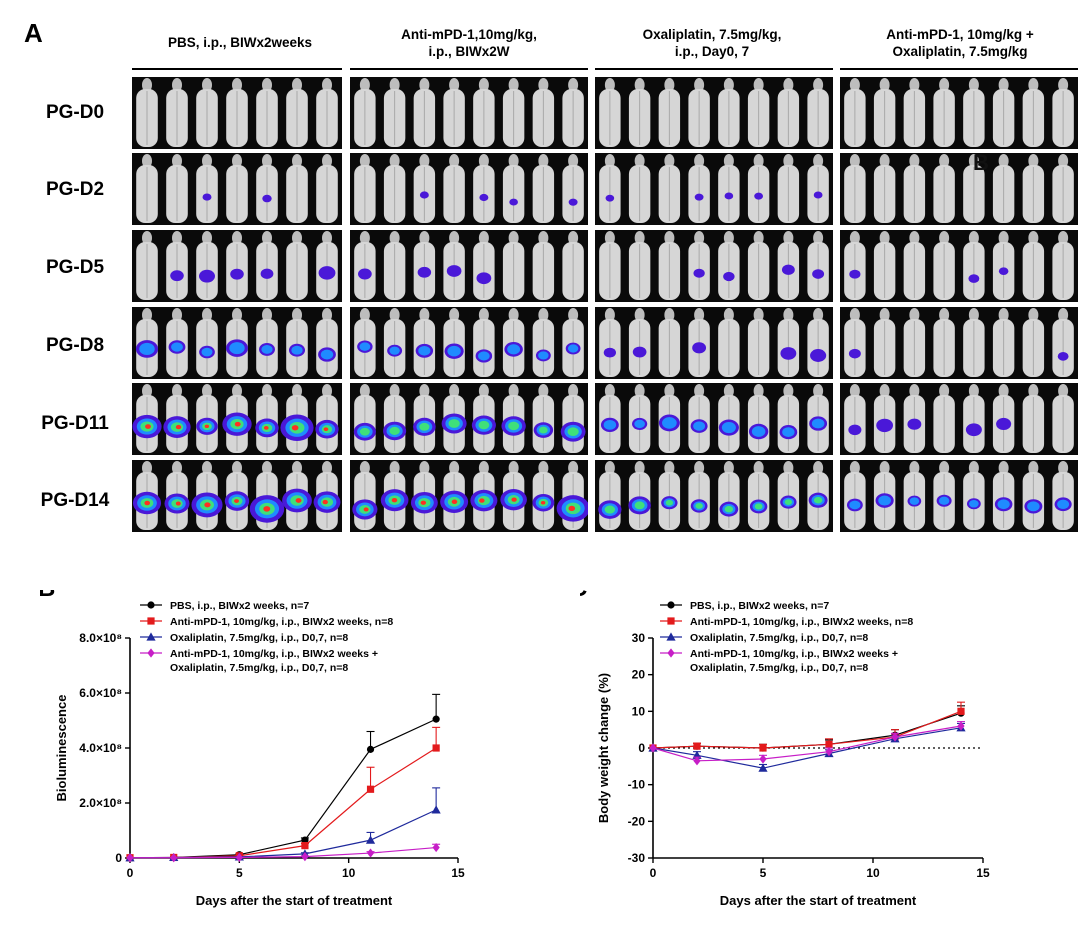  I want to click on legend-label: PBS, i.p., BIWx2 weeks, n=7, so click(239, 606).